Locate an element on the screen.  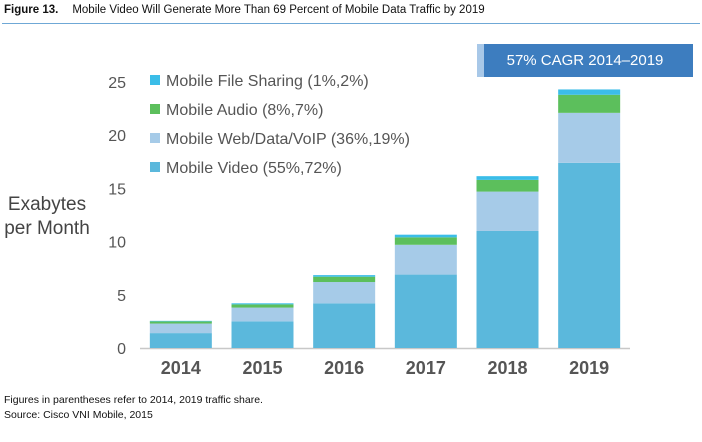
footnote-source: Source: Cisco VNI Mobile, 2015 is located at coordinates (78, 415).